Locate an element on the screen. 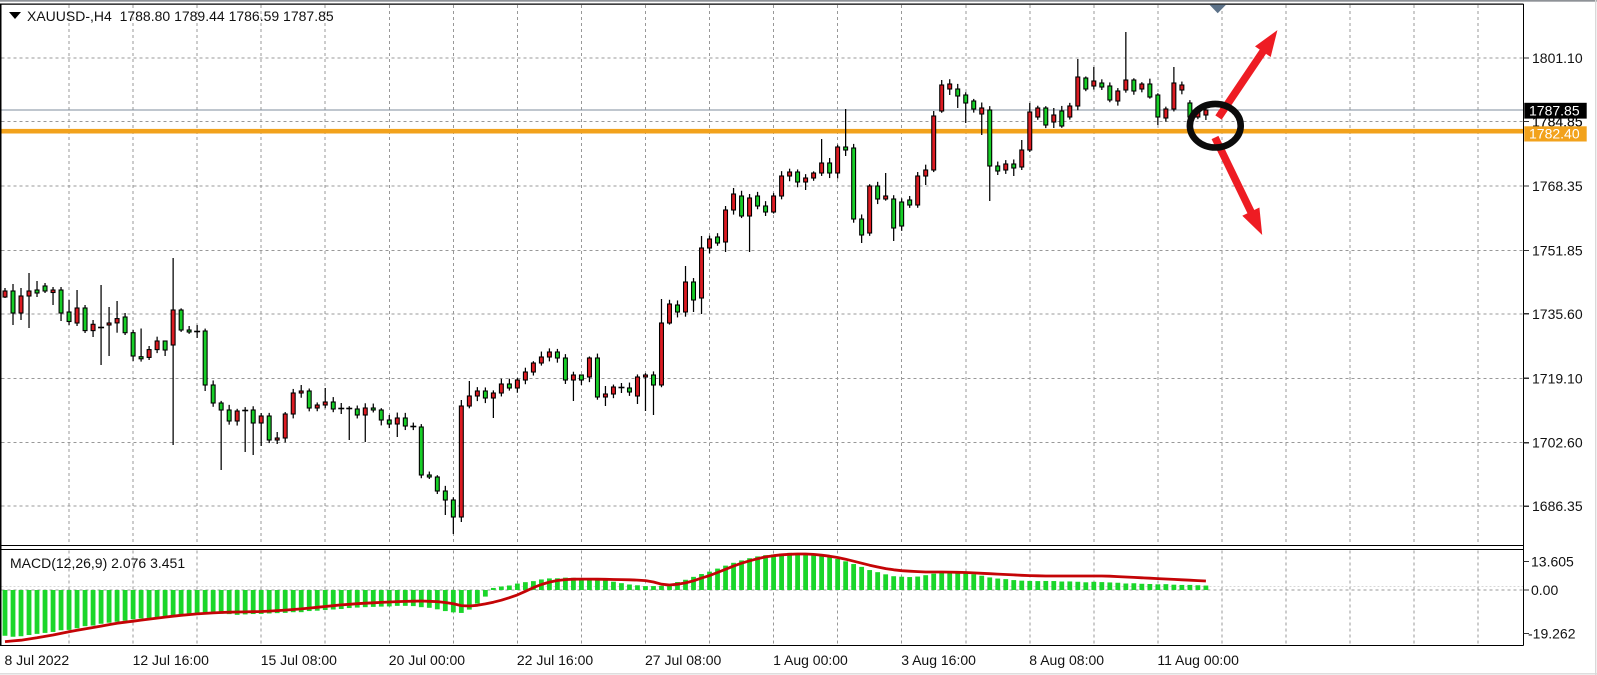 The image size is (1597, 675). svg-text: 0.00 is located at coordinates (1544, 590).